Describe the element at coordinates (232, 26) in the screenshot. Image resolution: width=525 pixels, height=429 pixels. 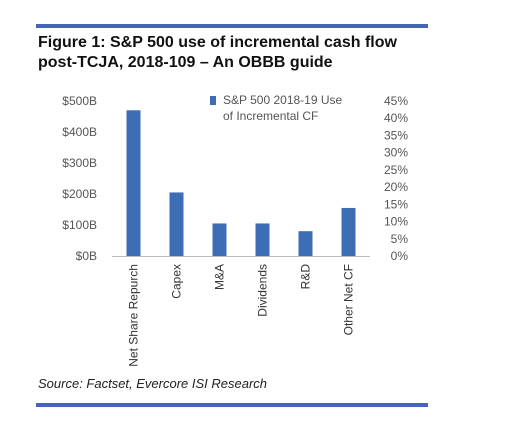
I see `top-rule` at that location.